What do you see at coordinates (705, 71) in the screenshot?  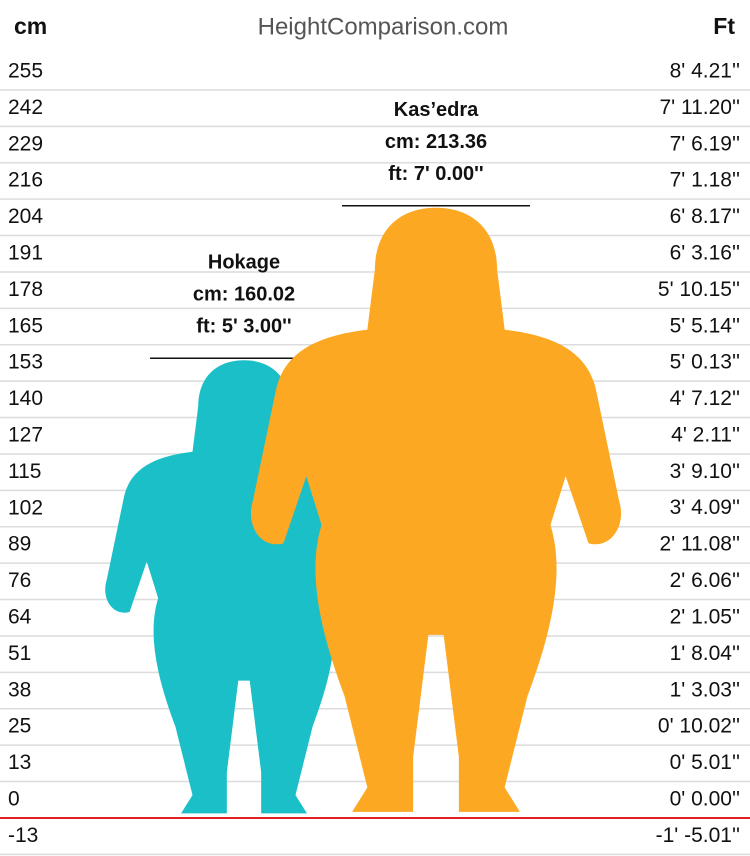 I see `y2-tick-label: 8' 4.21''` at bounding box center [705, 71].